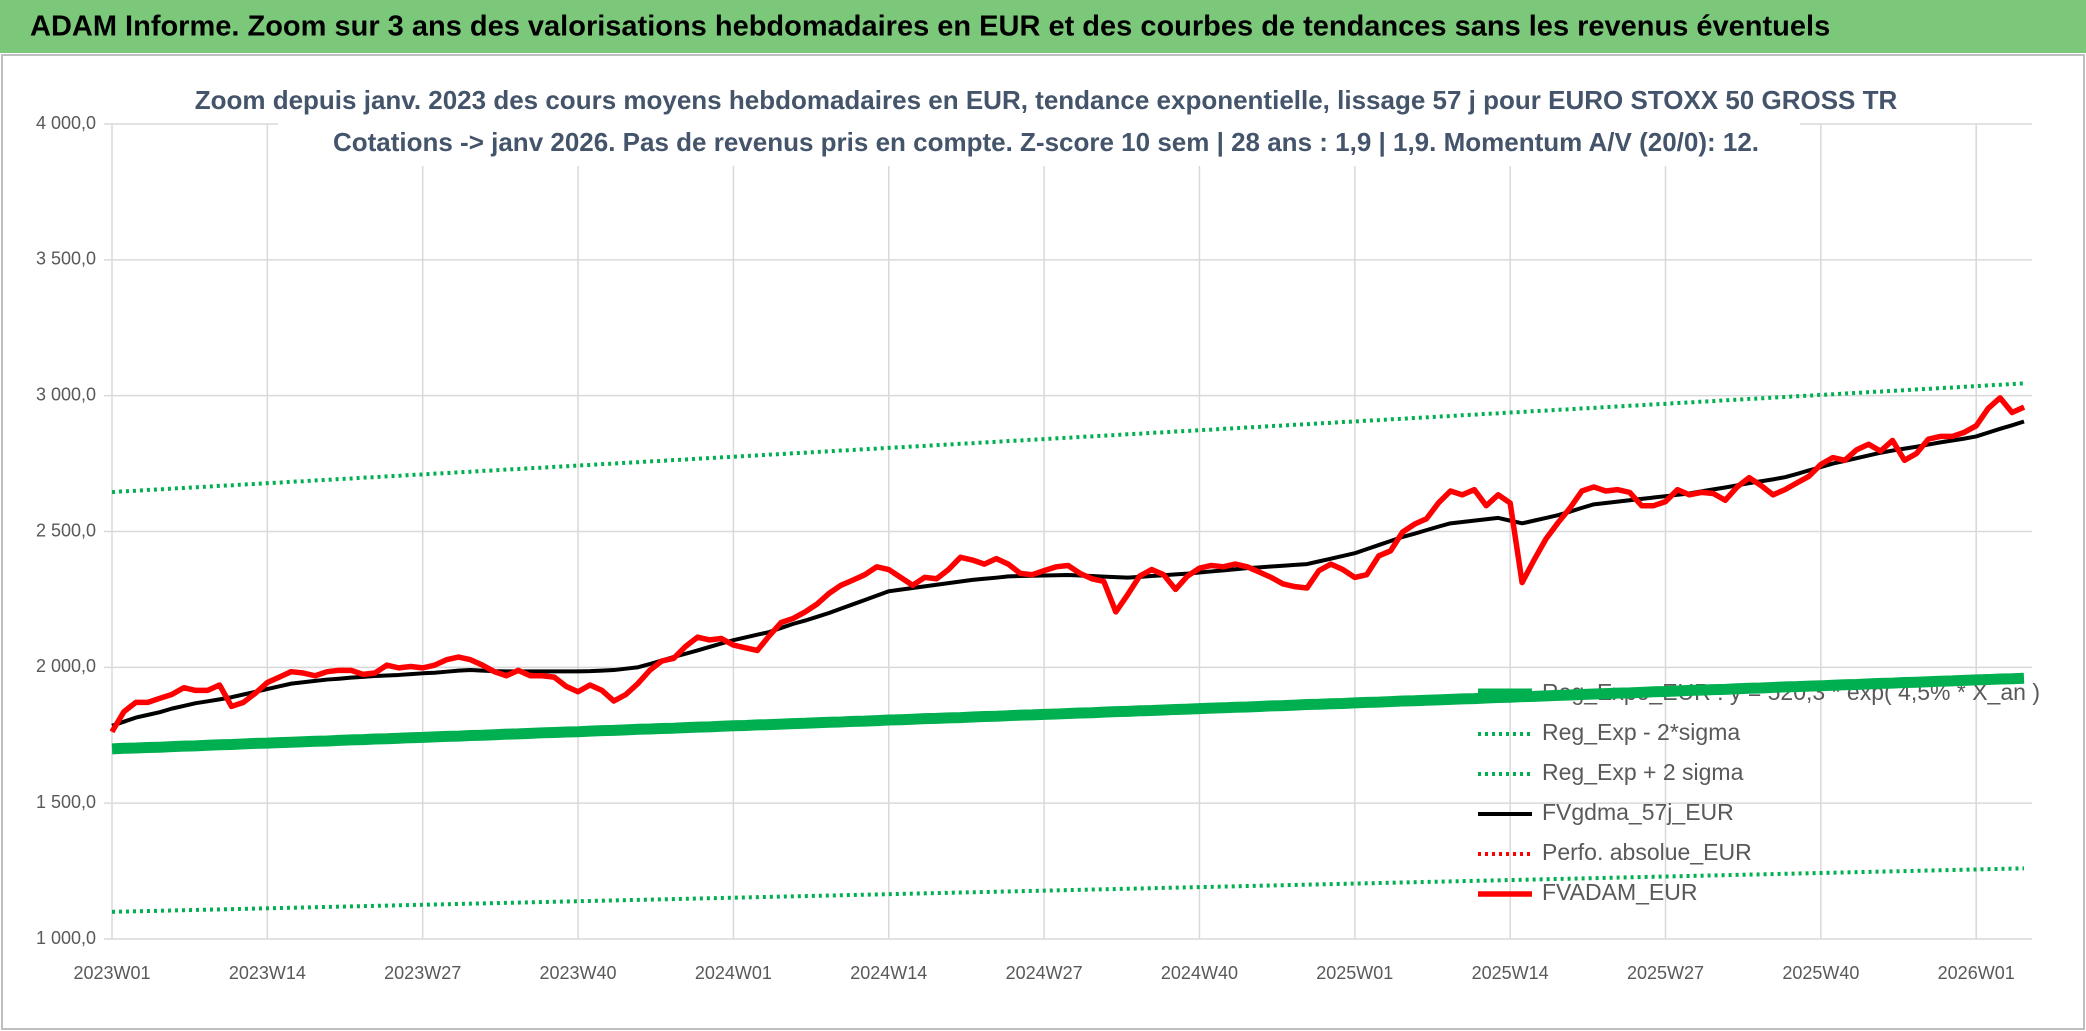 This screenshot has height=1031, width=2086. What do you see at coordinates (1638, 812) in the screenshot?
I see `legend-label: FVgdma_57j_EUR` at bounding box center [1638, 812].